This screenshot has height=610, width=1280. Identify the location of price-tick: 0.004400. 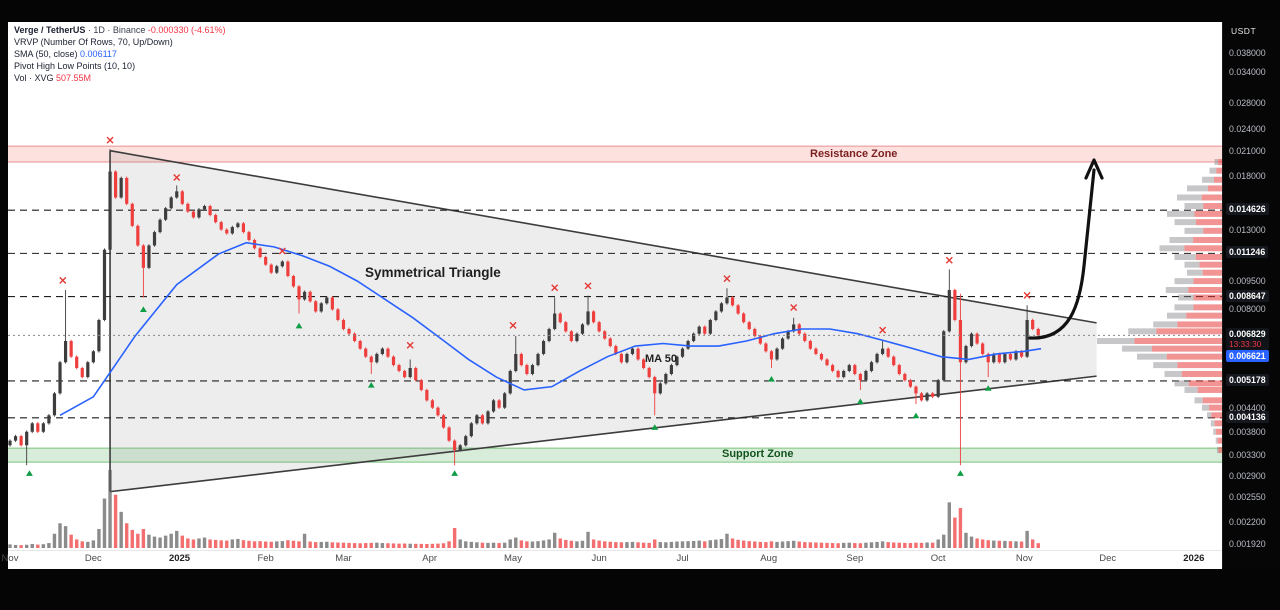
(1247, 407).